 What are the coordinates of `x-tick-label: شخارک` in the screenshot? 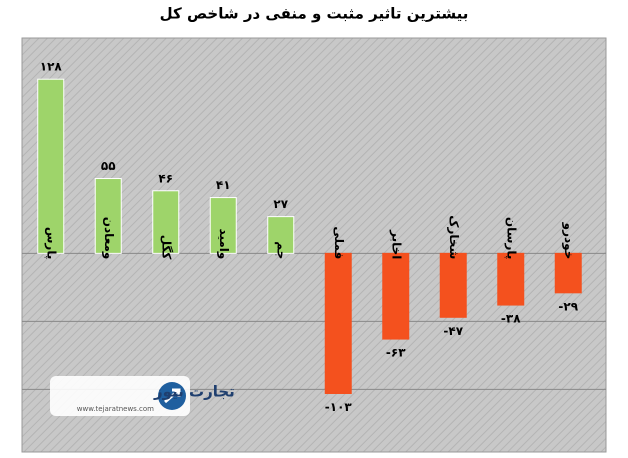 It's located at (454, 237).